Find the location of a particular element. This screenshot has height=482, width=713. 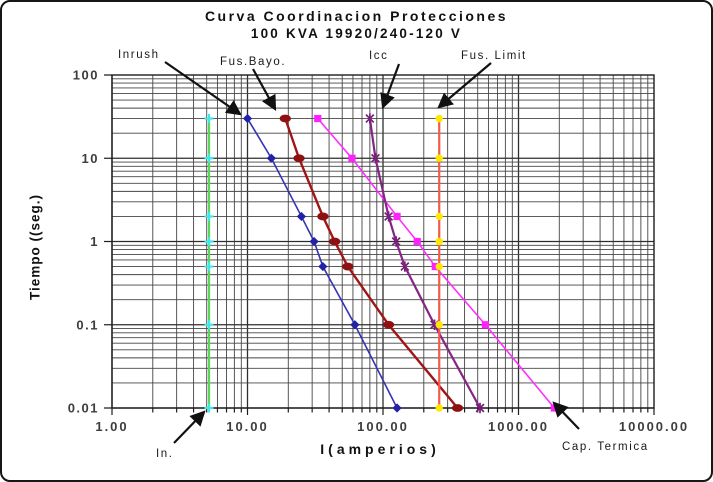

annotation-arrow-inrush is located at coordinates (203, 88).